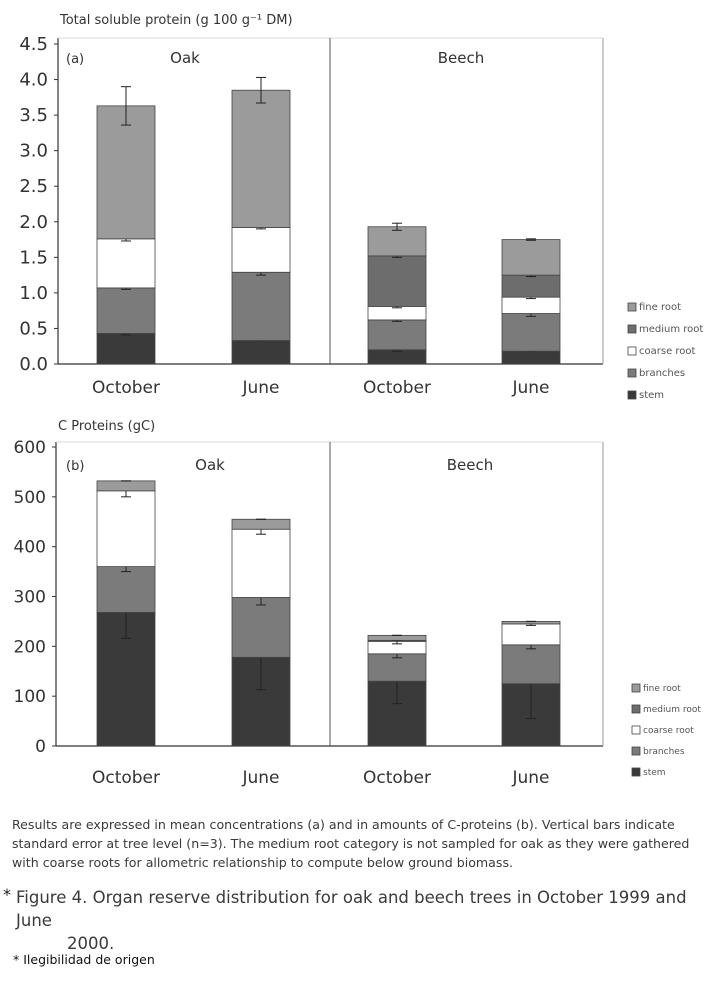  What do you see at coordinates (636, 709) in the screenshot?
I see `panel-b-legend-swatch-medium_root` at bounding box center [636, 709].